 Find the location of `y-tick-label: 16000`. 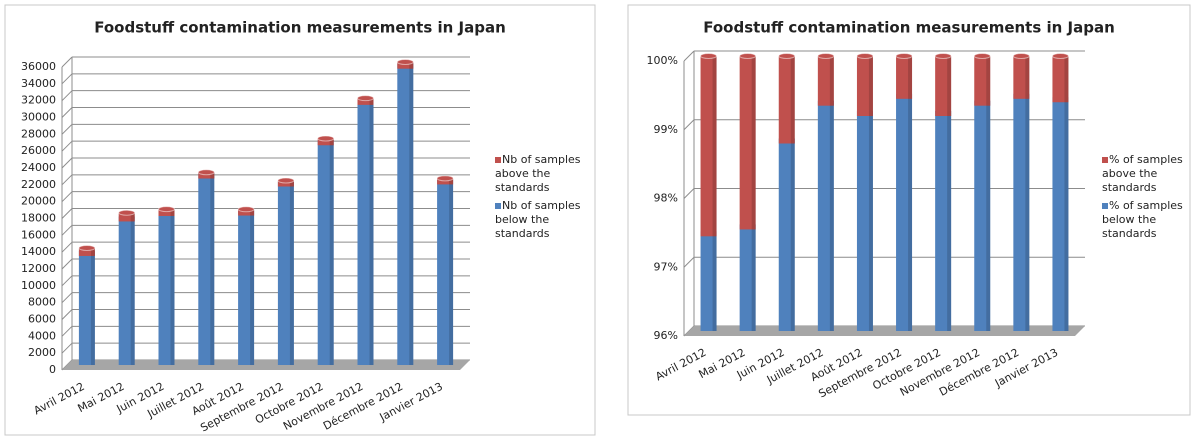

y-tick-label: 16000 is located at coordinates (38, 234).